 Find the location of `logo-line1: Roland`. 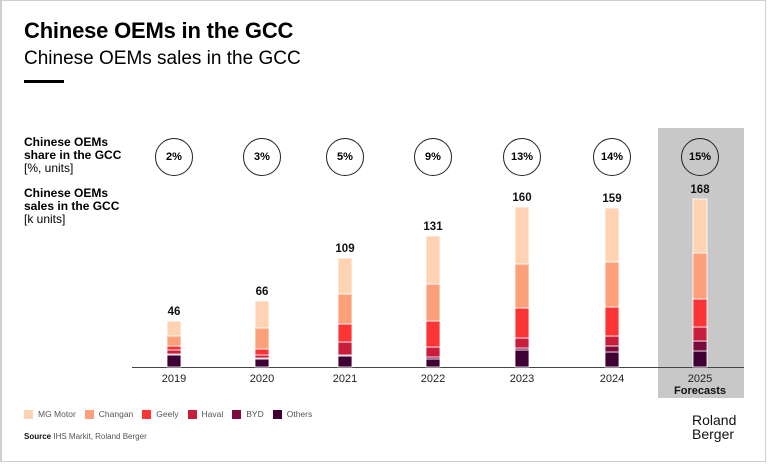

logo-line1: Roland is located at coordinates (714, 420).